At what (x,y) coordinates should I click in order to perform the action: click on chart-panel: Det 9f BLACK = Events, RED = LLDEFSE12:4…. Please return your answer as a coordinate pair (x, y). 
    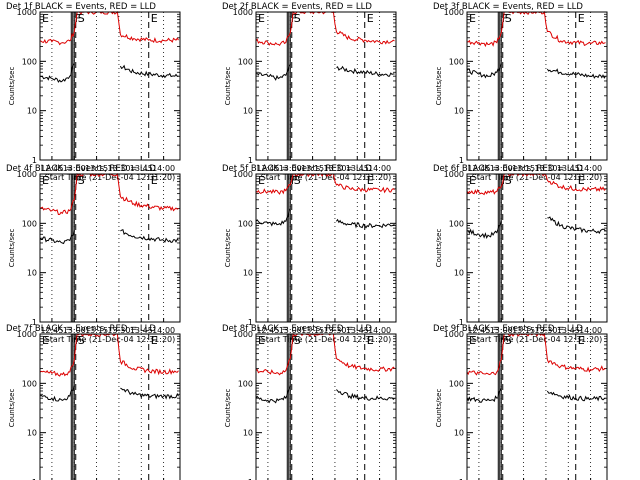
    Looking at the image, I should click on (520, 402).